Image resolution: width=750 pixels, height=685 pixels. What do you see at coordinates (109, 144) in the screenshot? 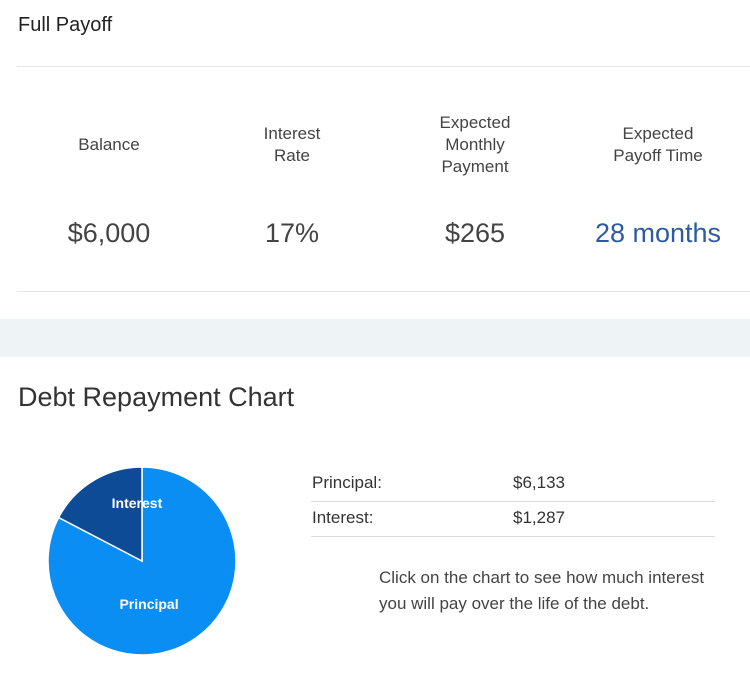
I see `stat-label: Balance` at bounding box center [109, 144].